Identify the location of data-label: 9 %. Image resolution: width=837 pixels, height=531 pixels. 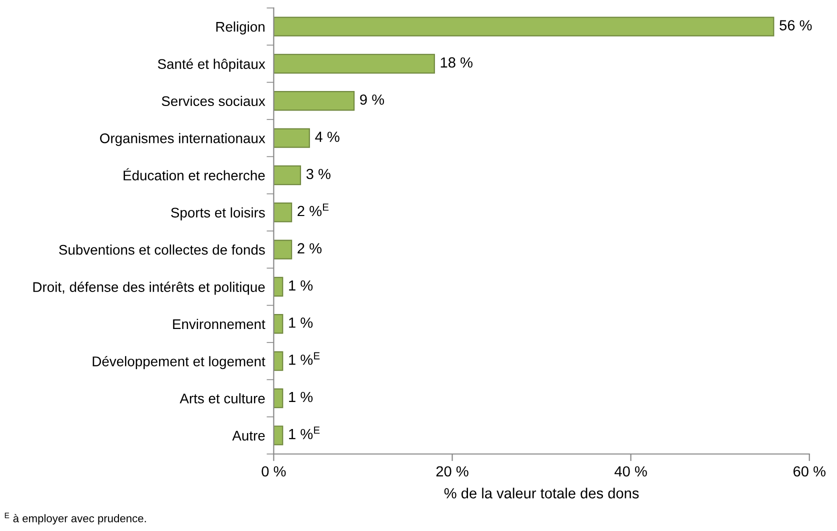
(372, 99).